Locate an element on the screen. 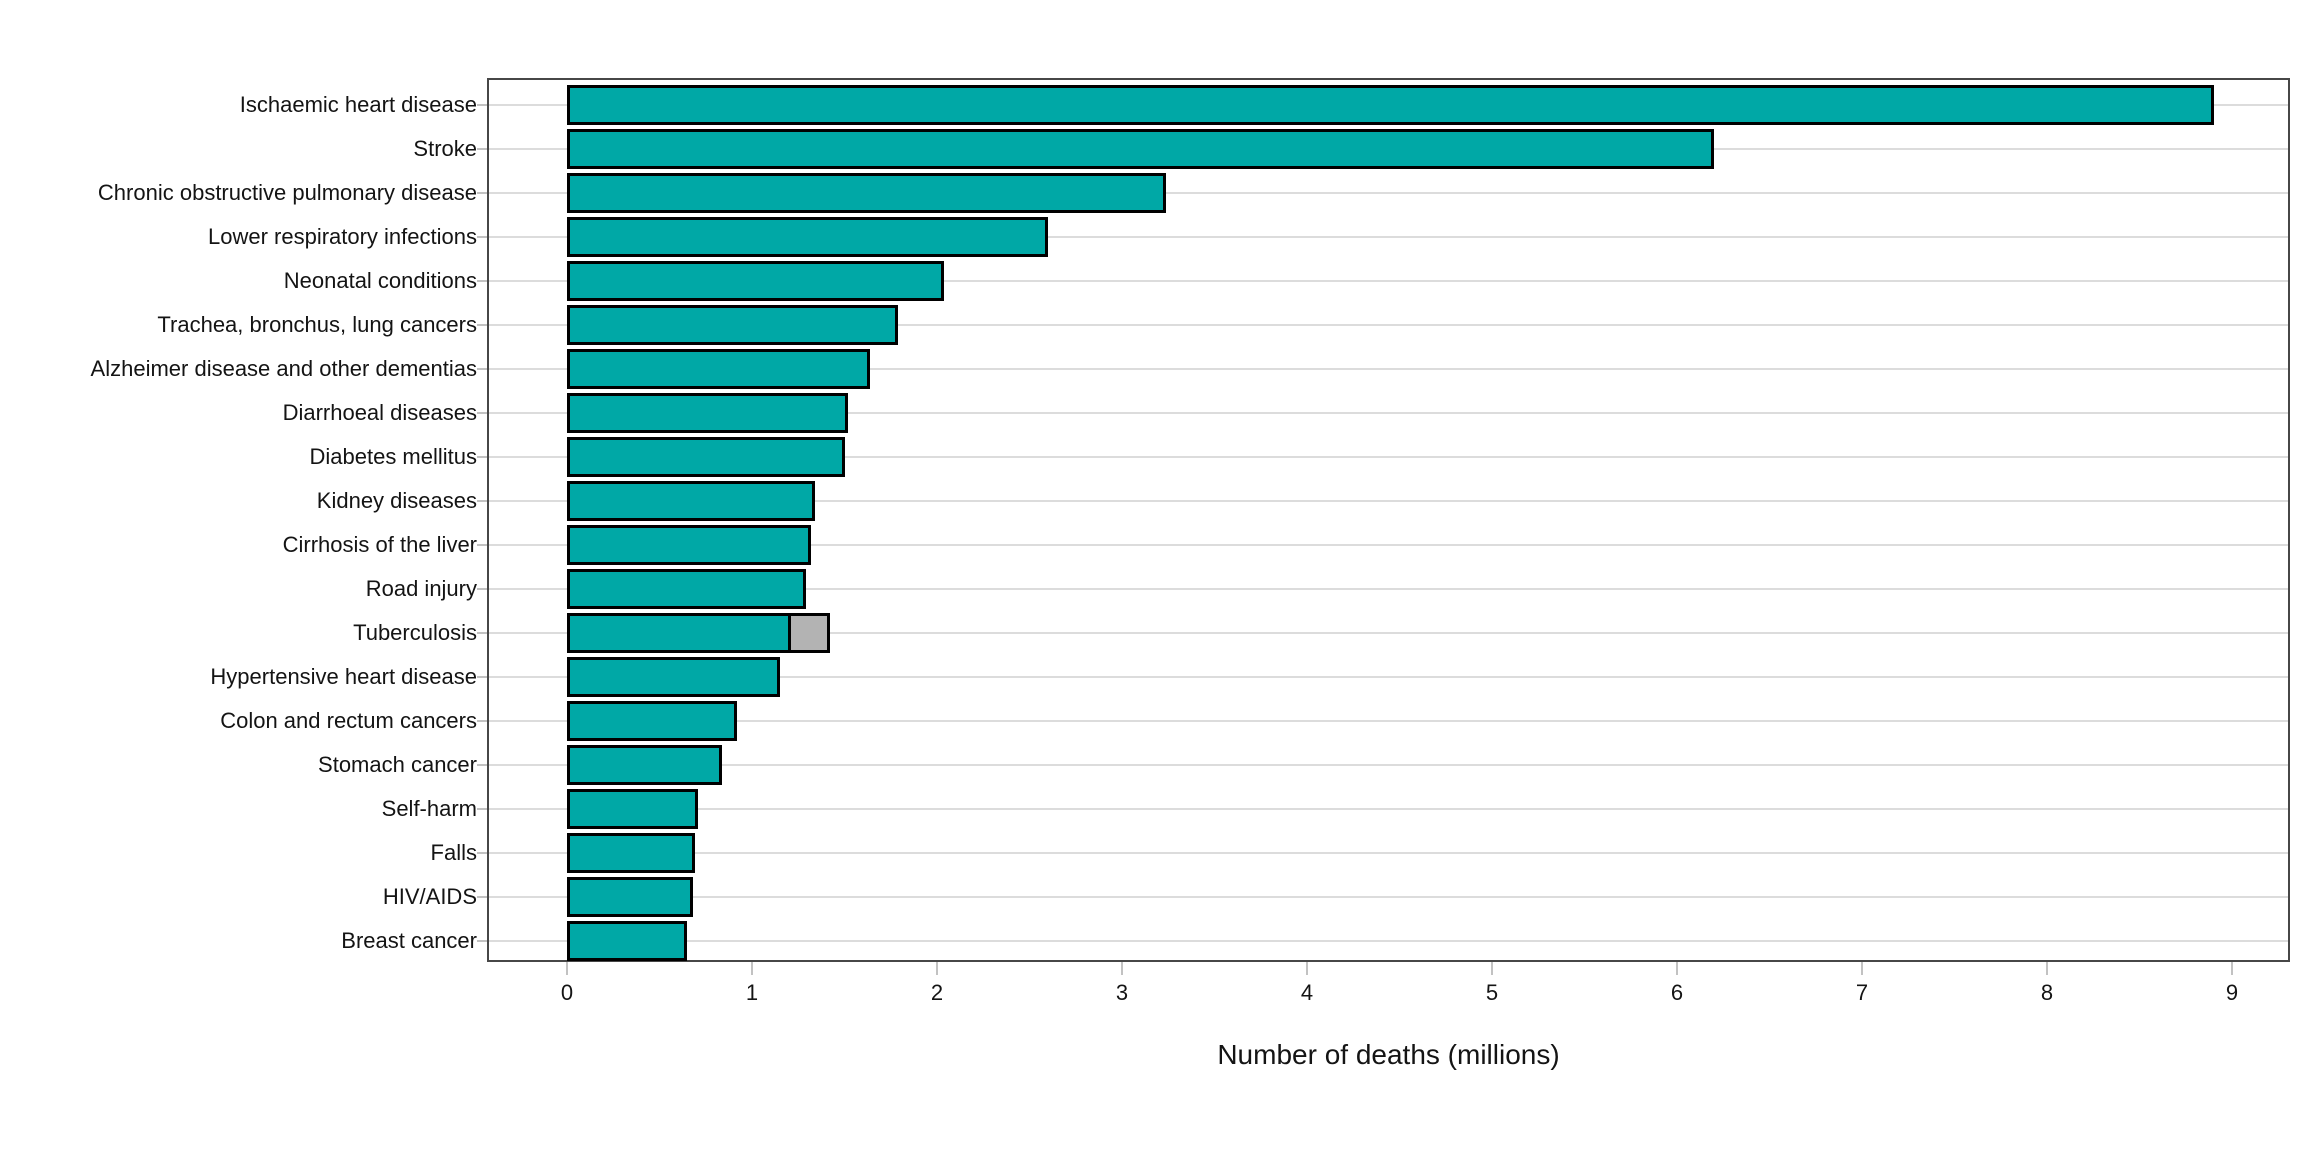 The height and width of the screenshot is (1152, 2304). bar-self-harm is located at coordinates (632, 809).